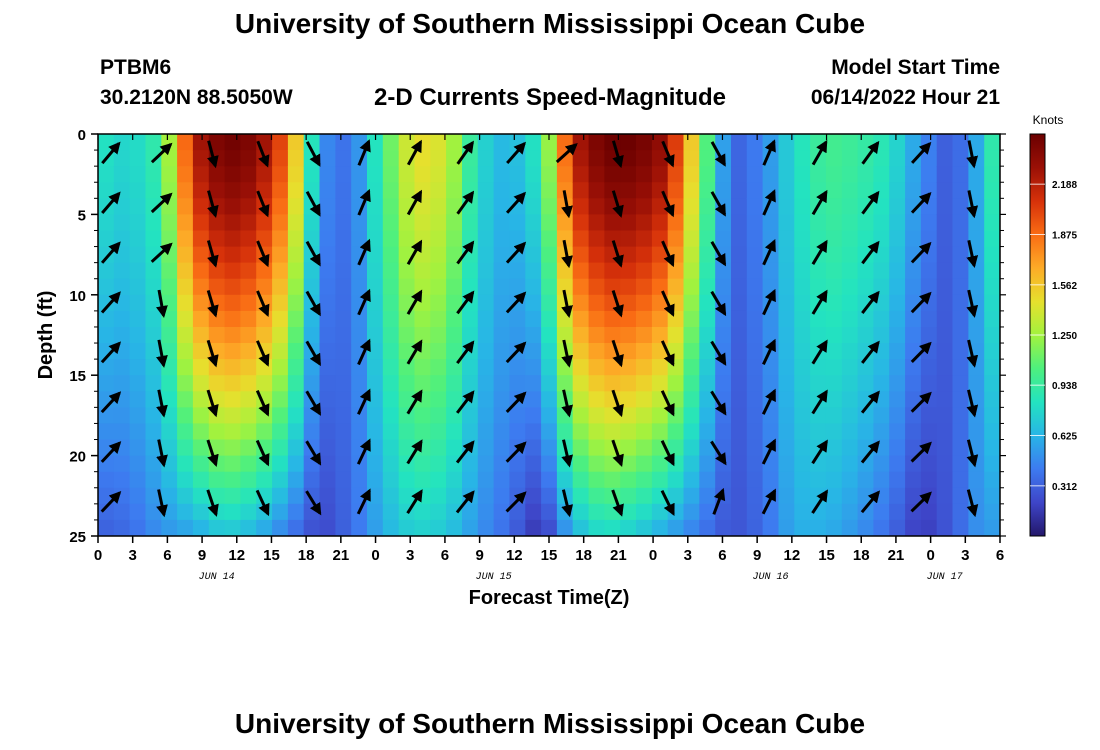 This screenshot has width=1100, height=750. What do you see at coordinates (722, 555) in the screenshot?
I see `x-tick-label: 6` at bounding box center [722, 555].